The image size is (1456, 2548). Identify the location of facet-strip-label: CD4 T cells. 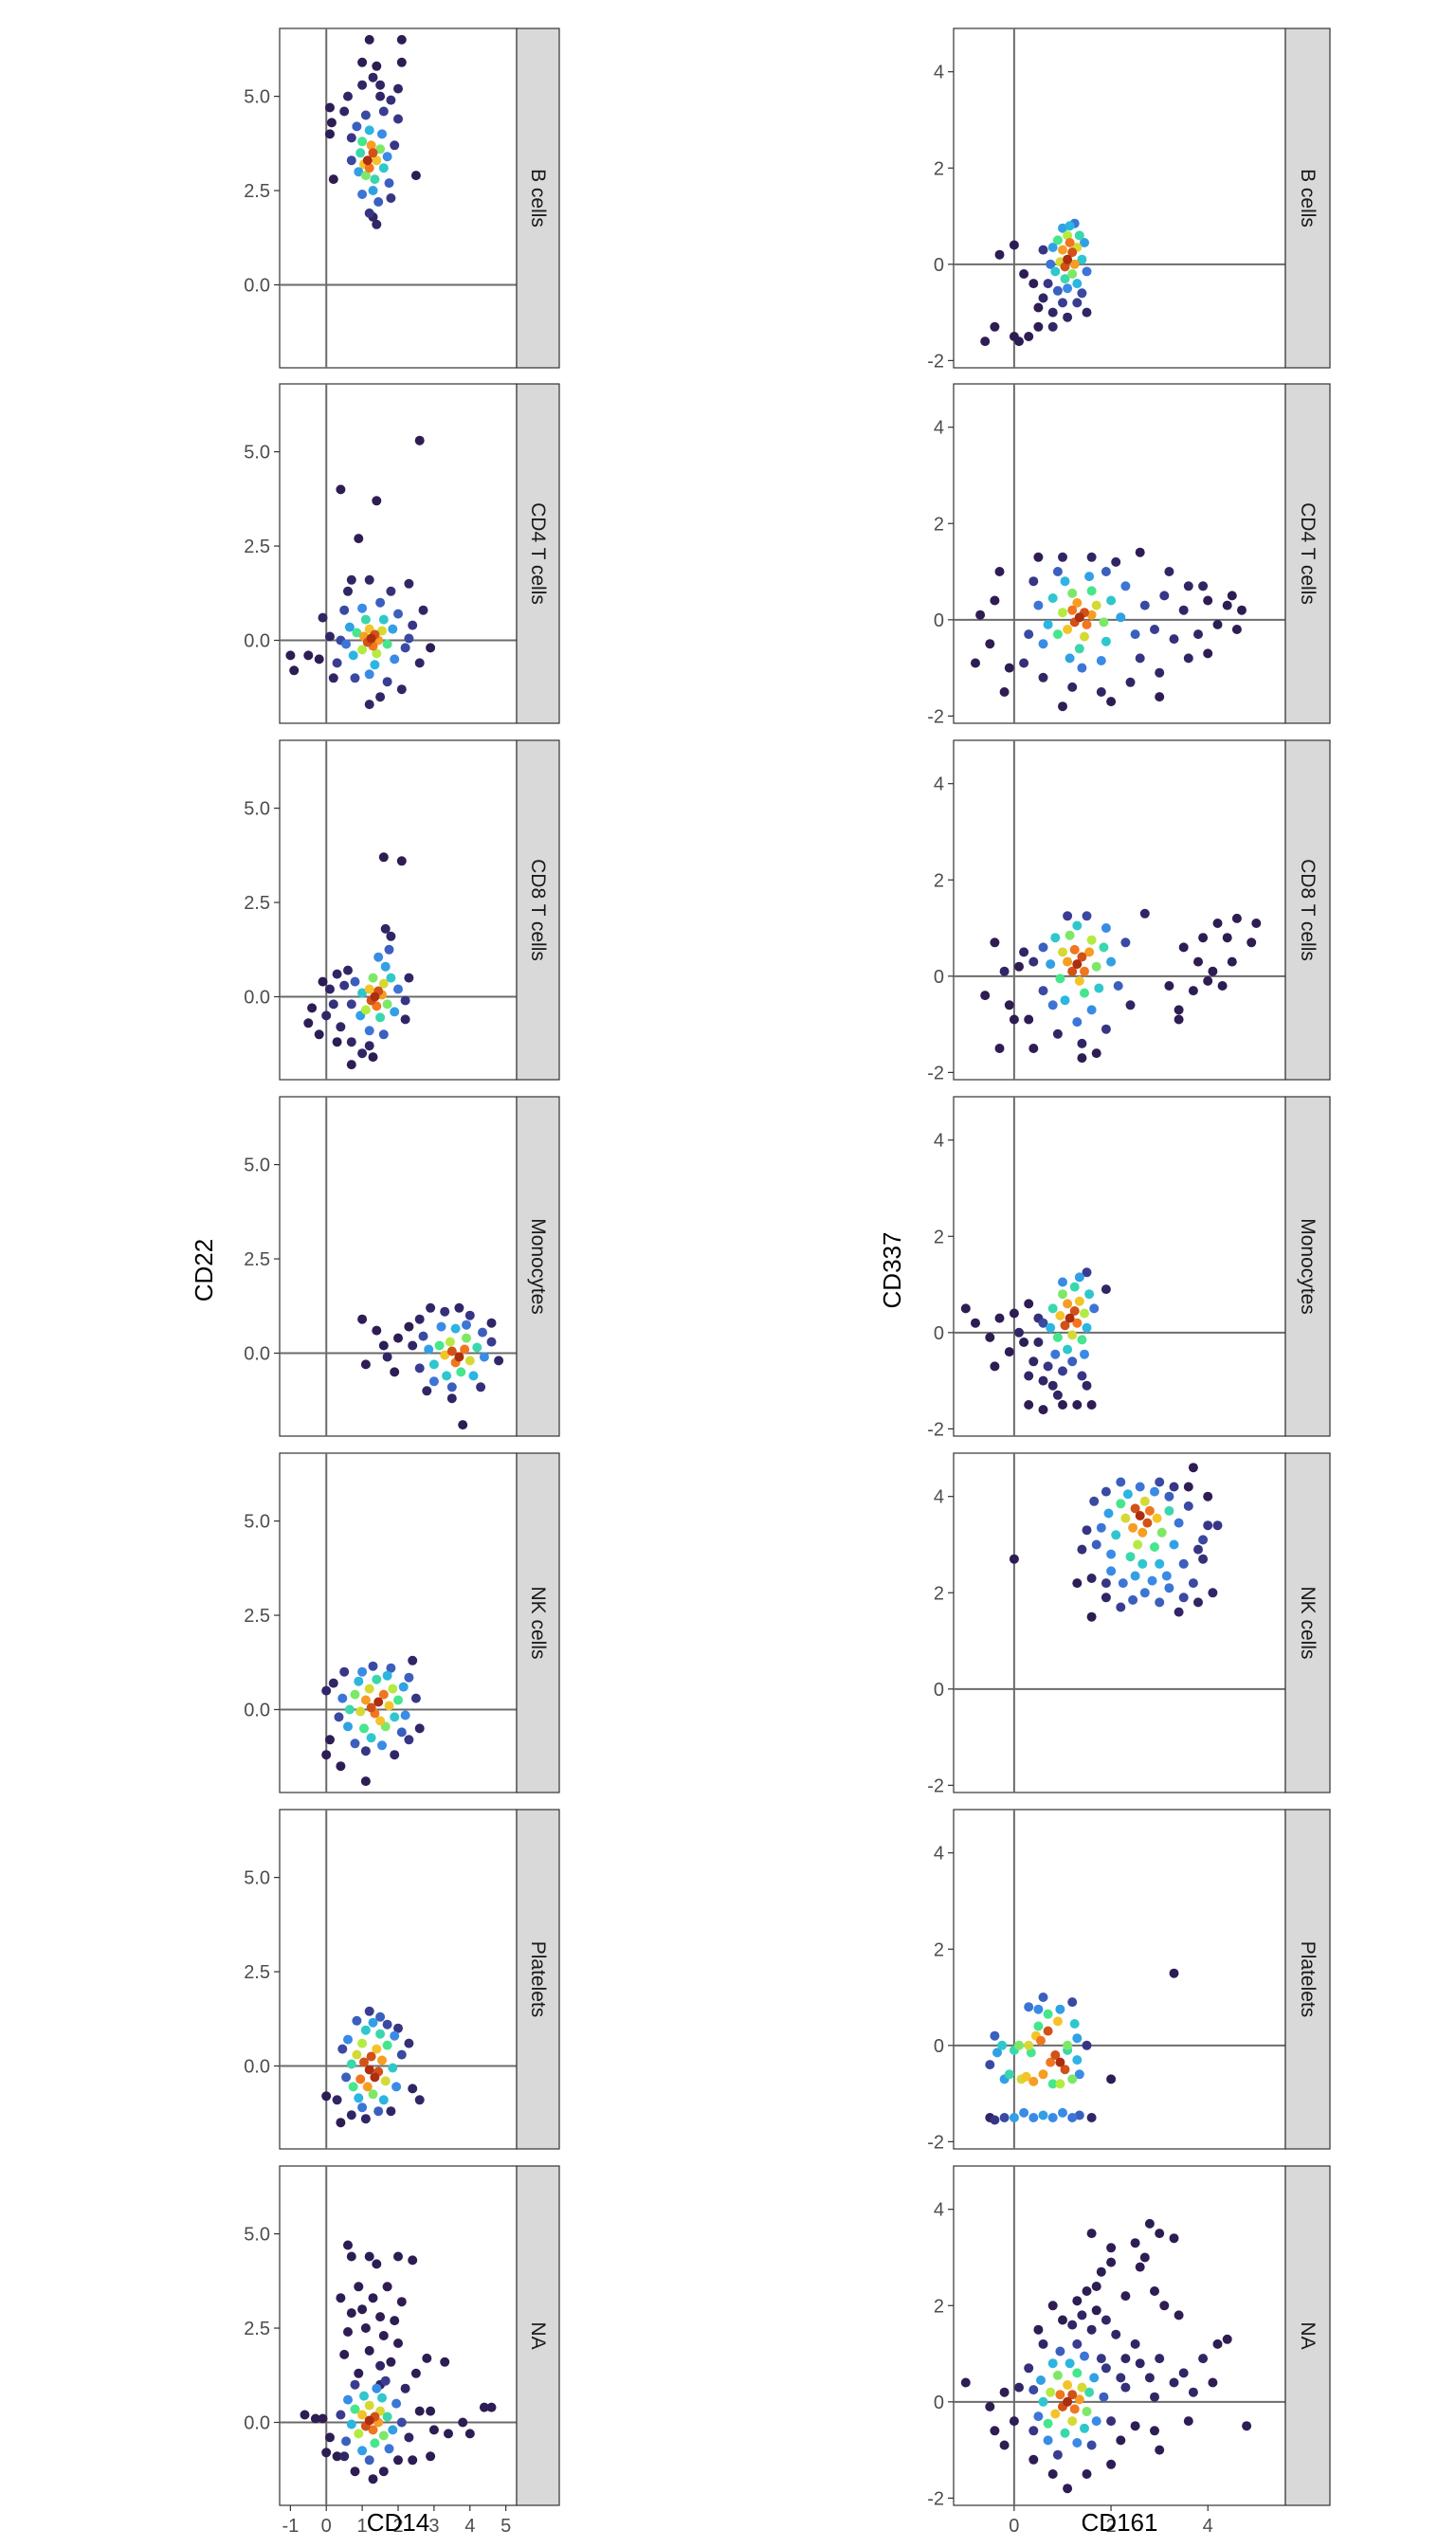
(1308, 553).